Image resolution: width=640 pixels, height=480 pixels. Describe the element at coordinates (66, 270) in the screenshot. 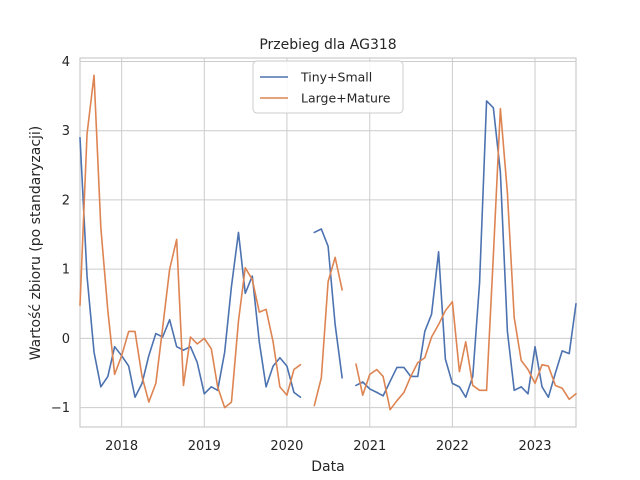

I see `y-tick-label: 1` at that location.